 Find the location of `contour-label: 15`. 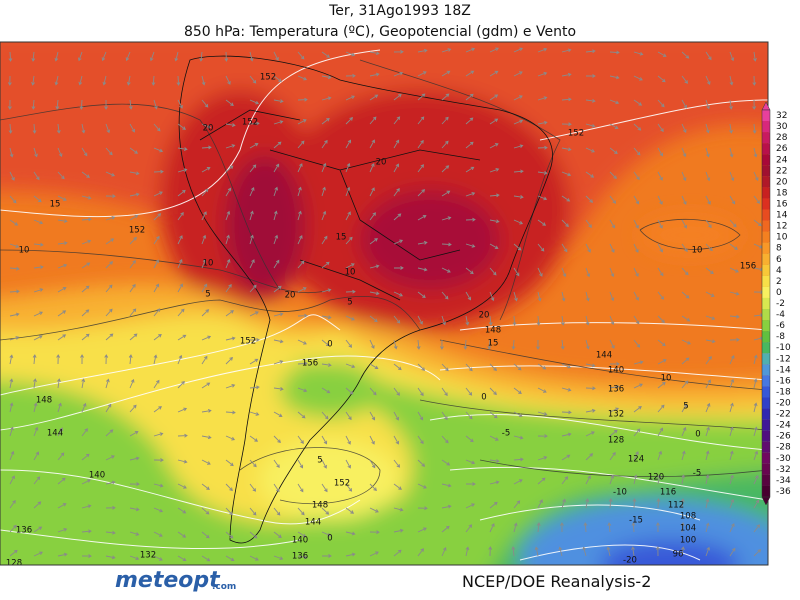

contour-label: 15 is located at coordinates (493, 344).